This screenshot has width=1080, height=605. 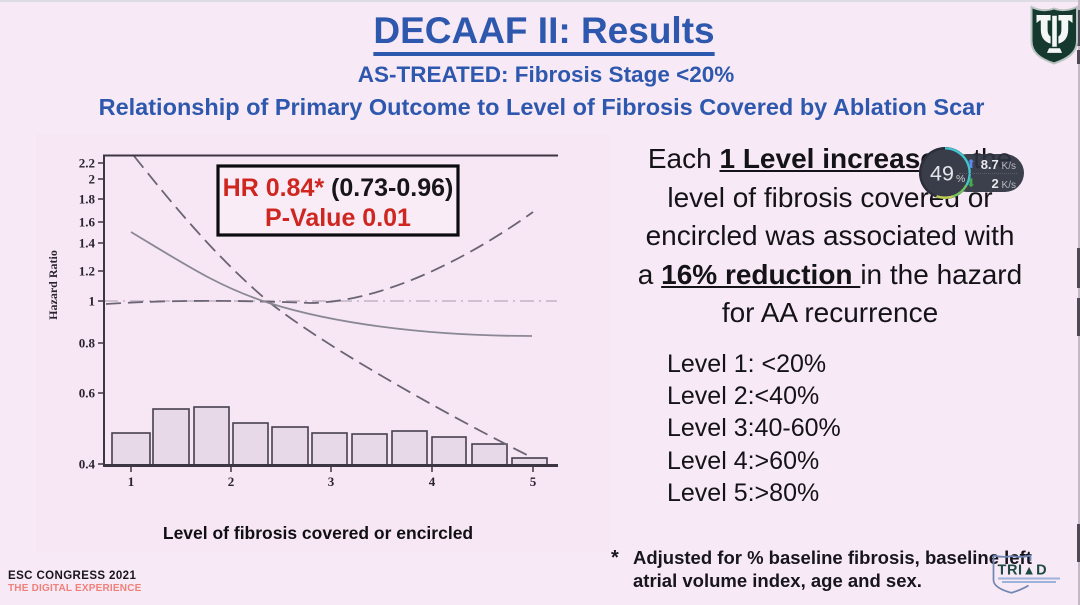 What do you see at coordinates (942, 174) in the screenshot?
I see `svg-text: 49` at bounding box center [942, 174].